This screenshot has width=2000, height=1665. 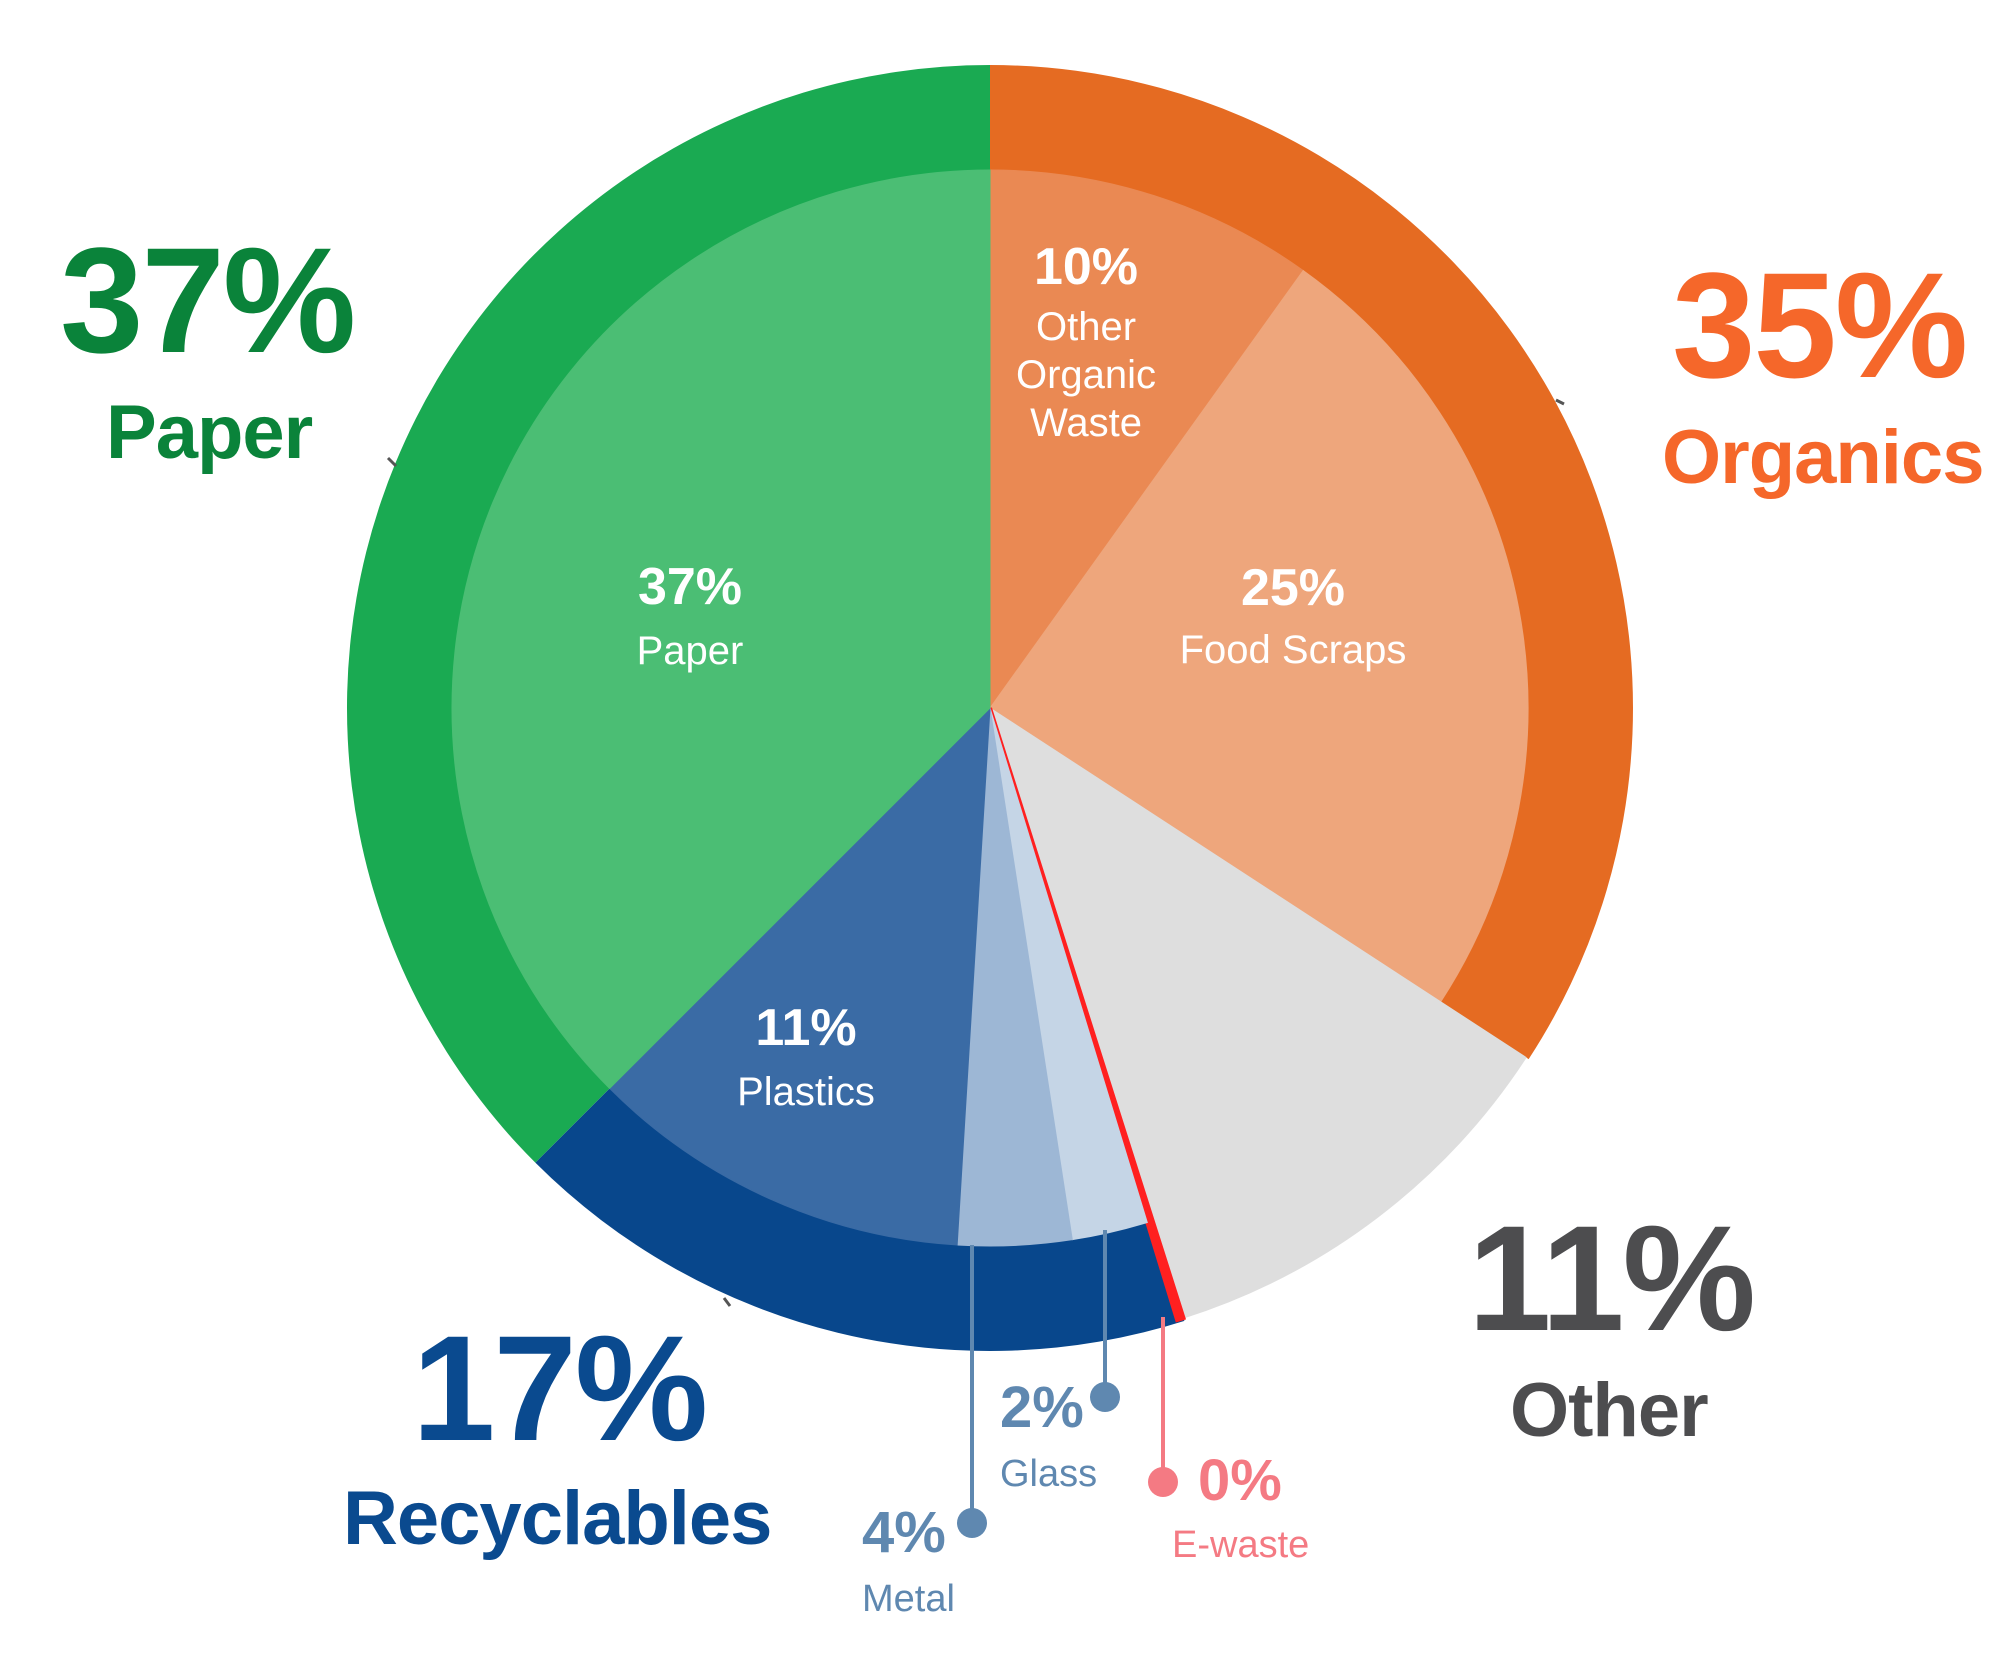 What do you see at coordinates (1258, 1012) in the screenshot?
I see `slice-other` at bounding box center [1258, 1012].